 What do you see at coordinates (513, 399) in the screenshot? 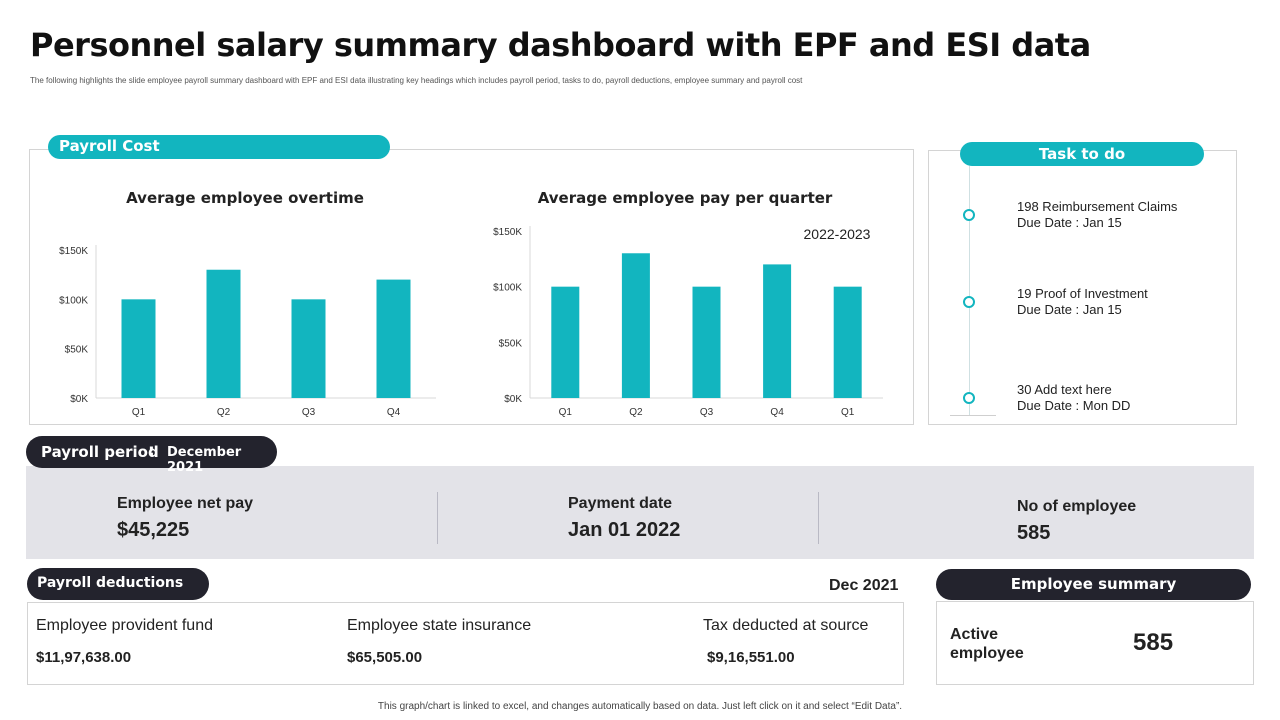
I see `pay-quarter-y-tick-label: $0K` at bounding box center [513, 399].